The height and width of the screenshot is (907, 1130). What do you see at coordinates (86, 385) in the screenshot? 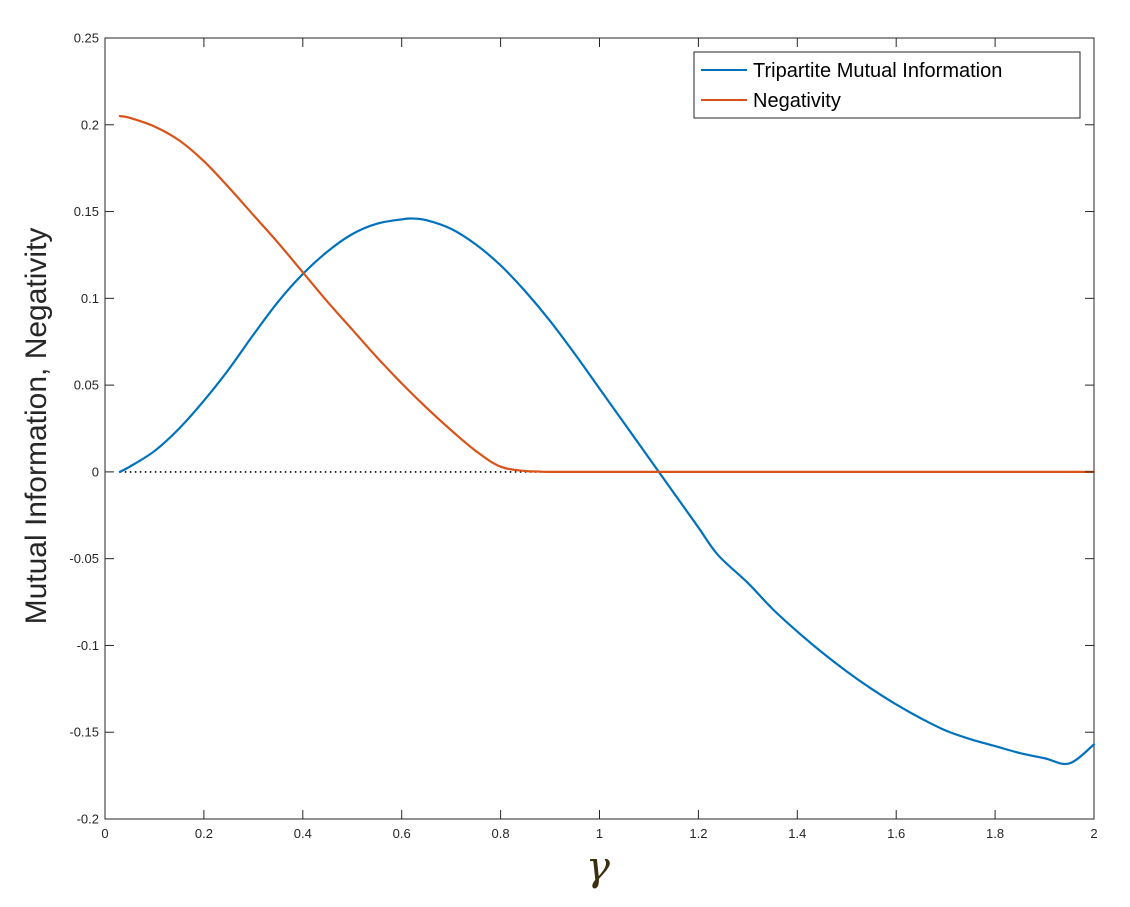
I see `y-tick-label: 0.05` at bounding box center [86, 385].